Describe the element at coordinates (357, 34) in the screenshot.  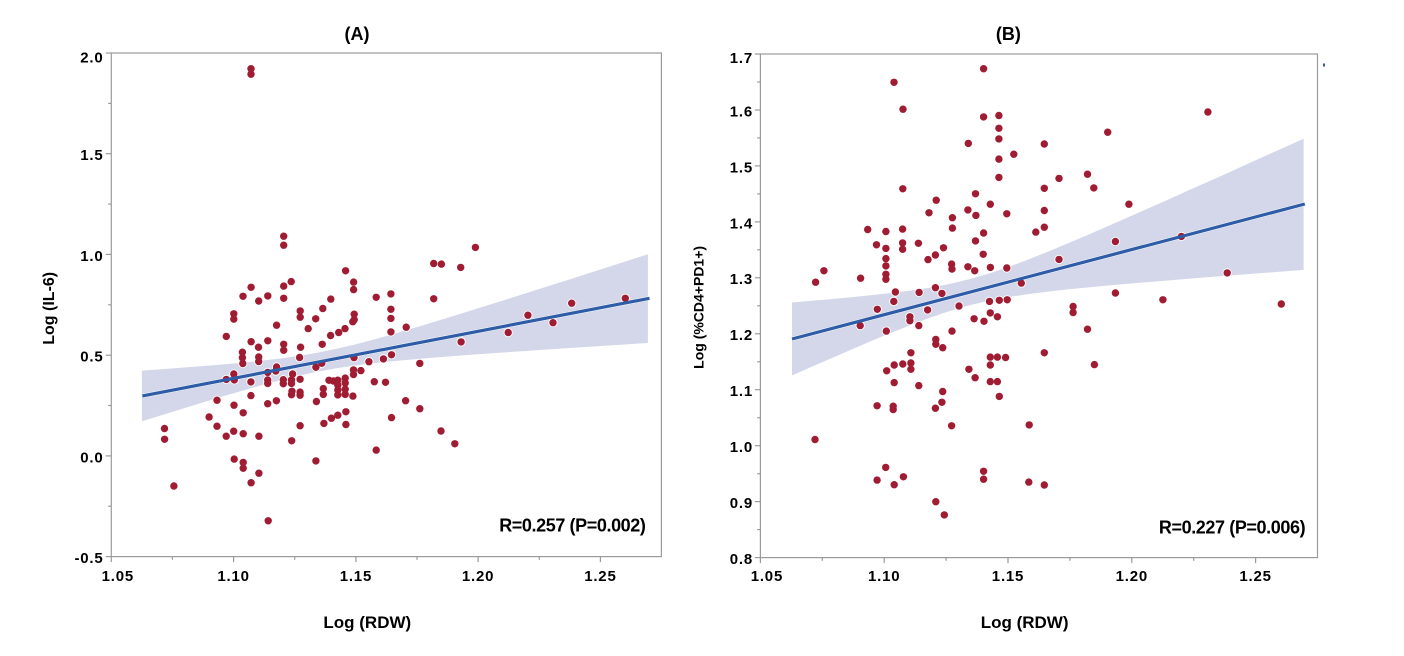
I see `svg-text: (A)` at that location.